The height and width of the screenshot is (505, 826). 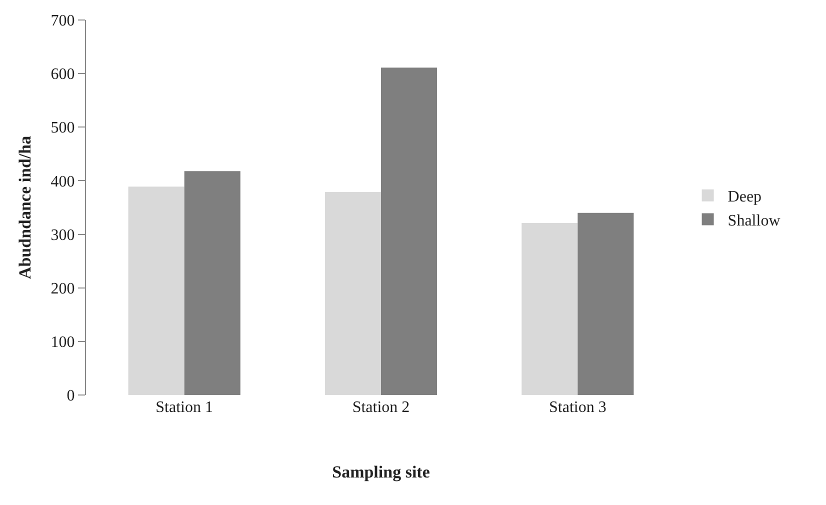 I want to click on y-tick-label: 500, so click(x=62, y=128).